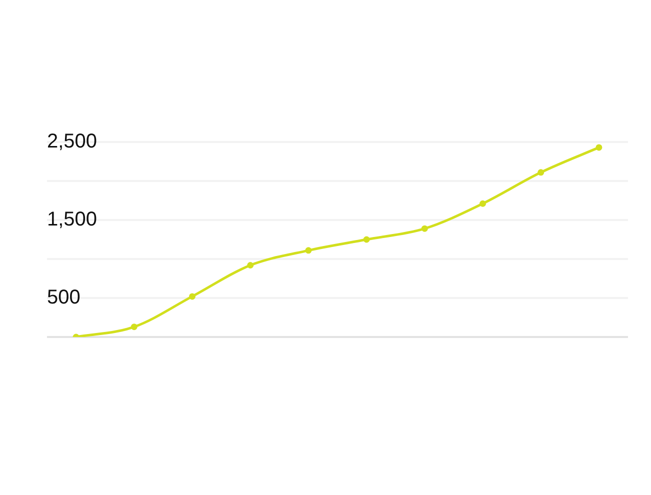  I want to click on y-tick-label: 500, so click(63, 297).